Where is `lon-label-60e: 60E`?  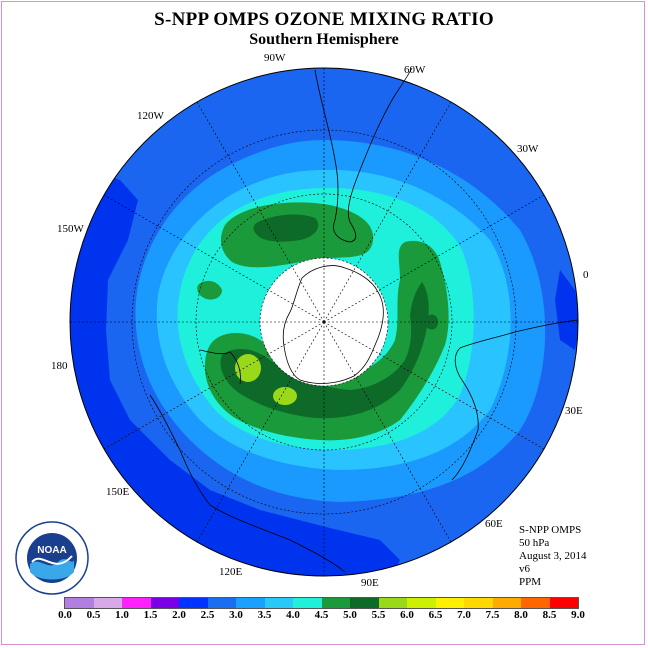 lon-label-60e: 60E is located at coordinates (494, 524).